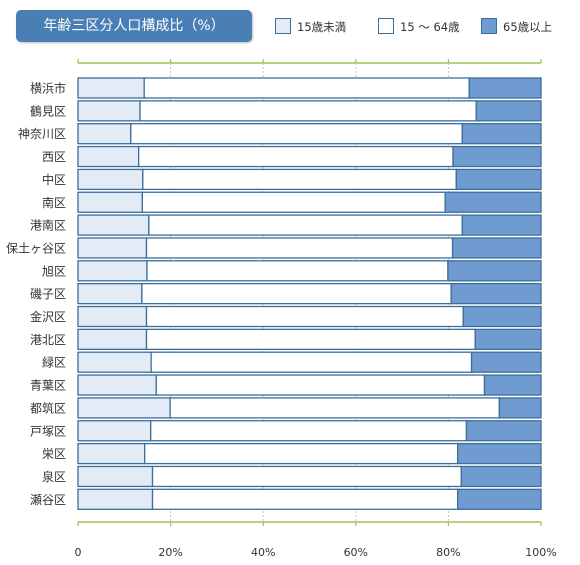 The height and width of the screenshot is (565, 580). I want to click on category-label: 鶴見区, so click(48, 110).